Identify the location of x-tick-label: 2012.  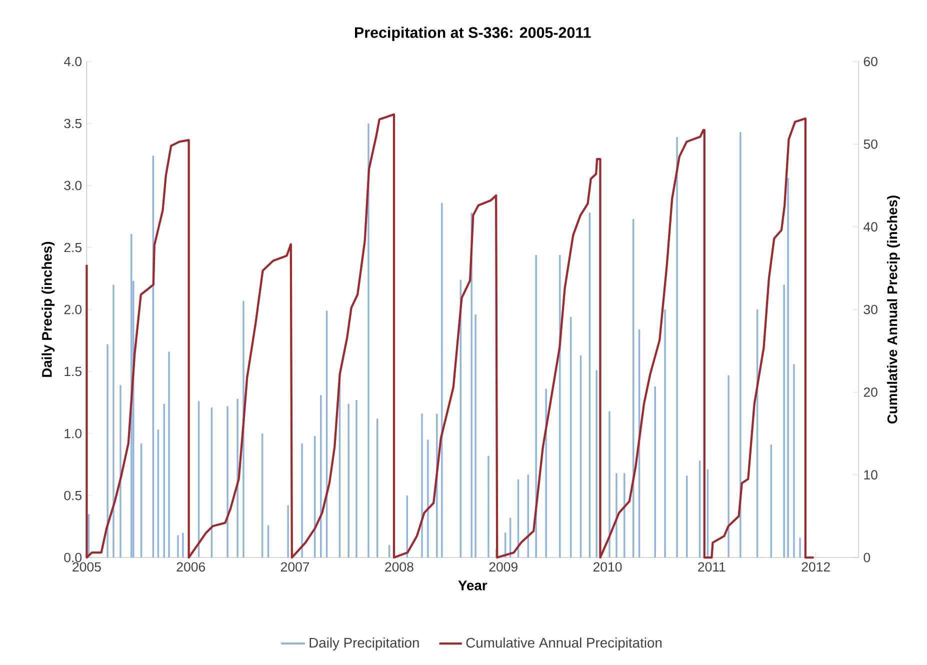
(816, 567).